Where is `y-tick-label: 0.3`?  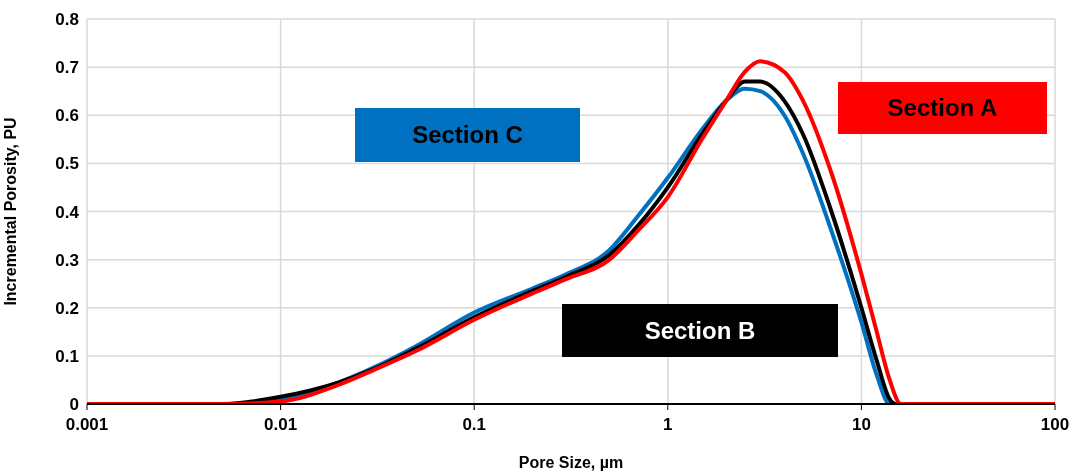 y-tick-label: 0.3 is located at coordinates (67, 260).